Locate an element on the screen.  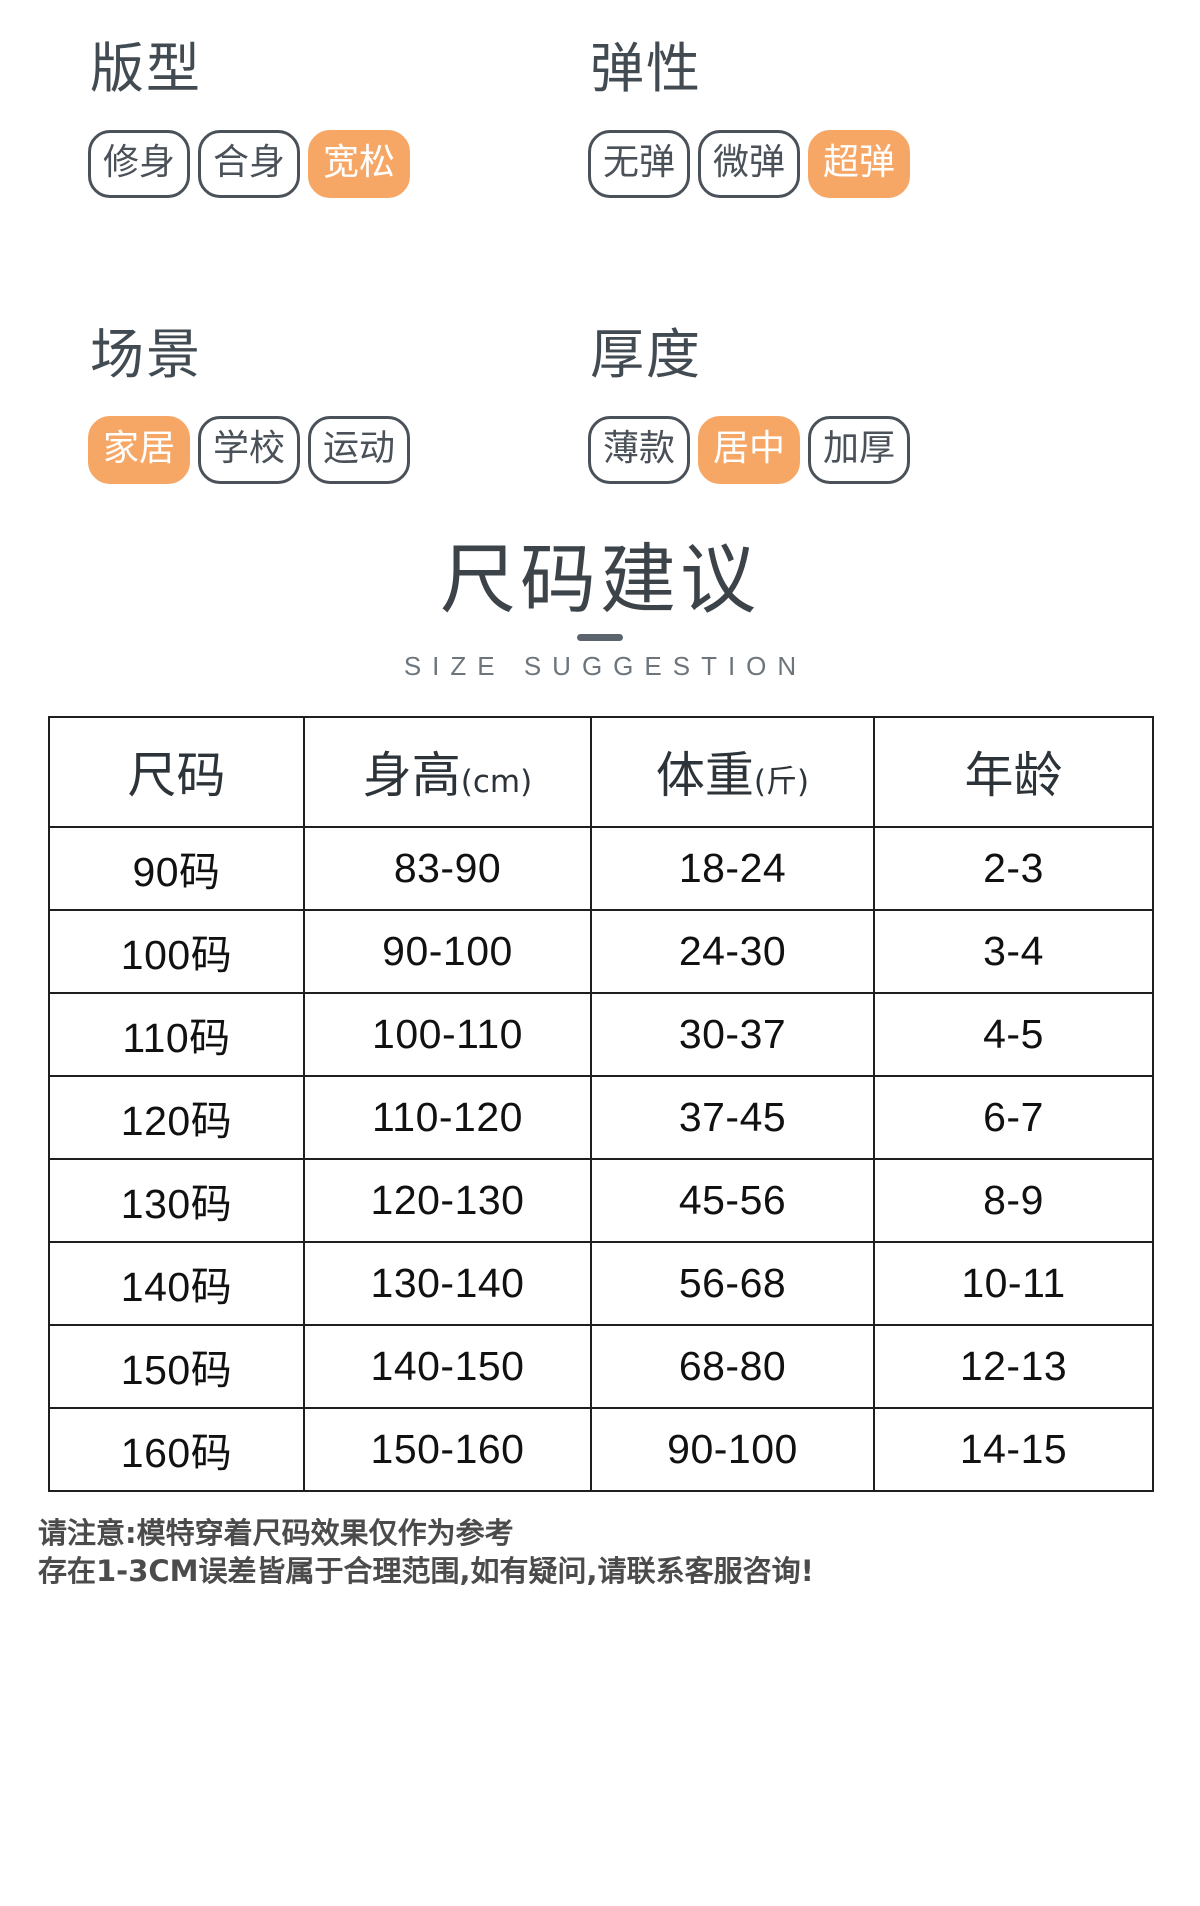
note-line-1: 存在1-3CM误差皆属于合理范围,如有疑问,请联系客服咨询! is located at coordinates (426, 1571).